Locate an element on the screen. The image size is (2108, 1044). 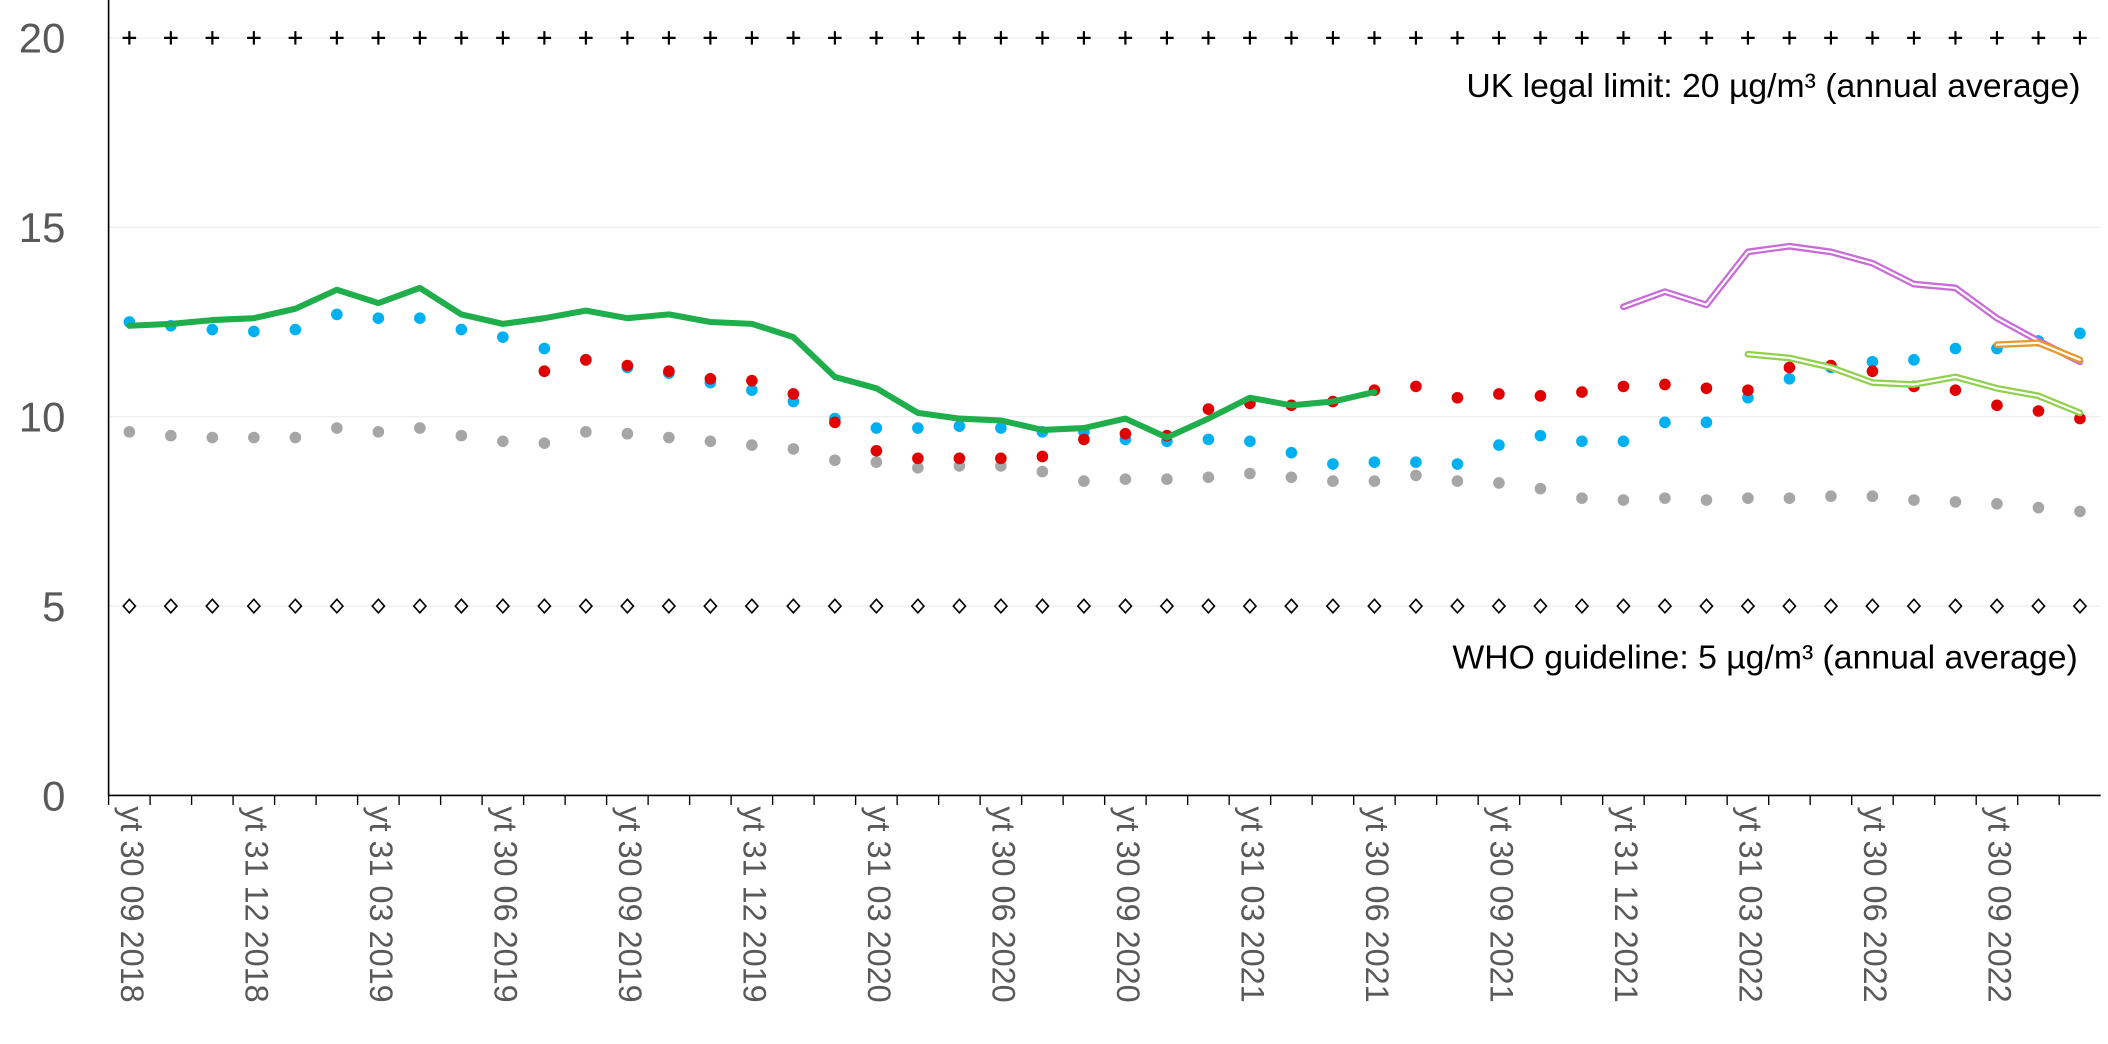
x-tick-label: yt 30 09 2022 is located at coordinates (1999, 904).